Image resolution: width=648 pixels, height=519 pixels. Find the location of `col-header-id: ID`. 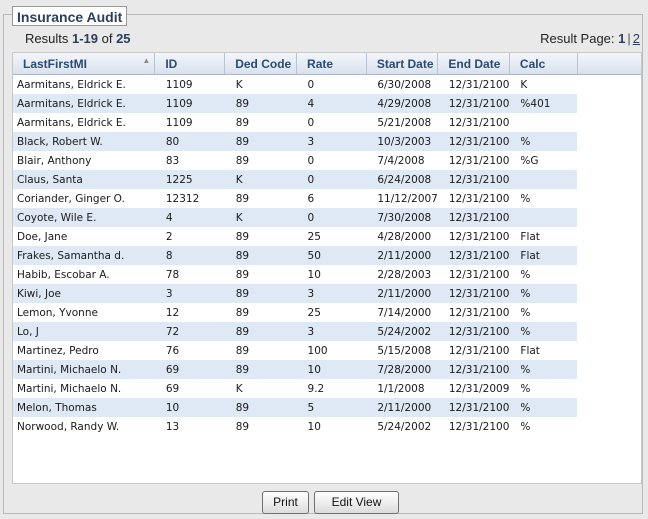

col-header-id: ID is located at coordinates (190, 64).